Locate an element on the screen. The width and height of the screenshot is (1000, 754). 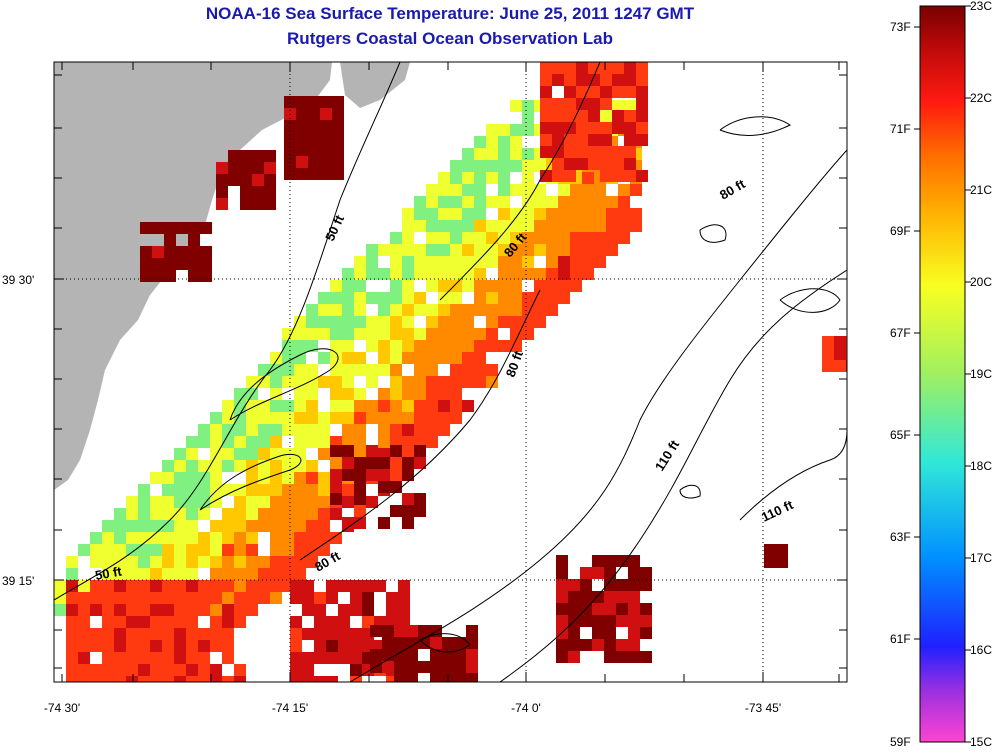
colorbar-c-labels: 23C 22C 21C 20C 19C 18C 17C 16C 15C is located at coordinates (981, 374).